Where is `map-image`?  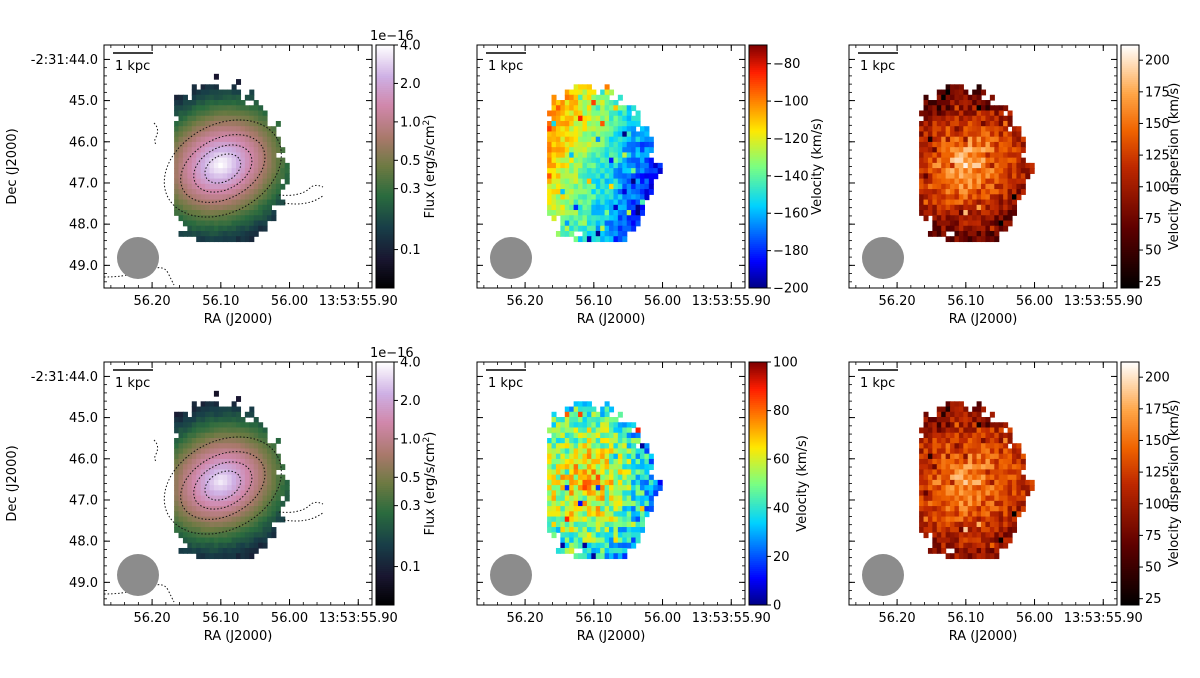 map-image is located at coordinates (977, 163).